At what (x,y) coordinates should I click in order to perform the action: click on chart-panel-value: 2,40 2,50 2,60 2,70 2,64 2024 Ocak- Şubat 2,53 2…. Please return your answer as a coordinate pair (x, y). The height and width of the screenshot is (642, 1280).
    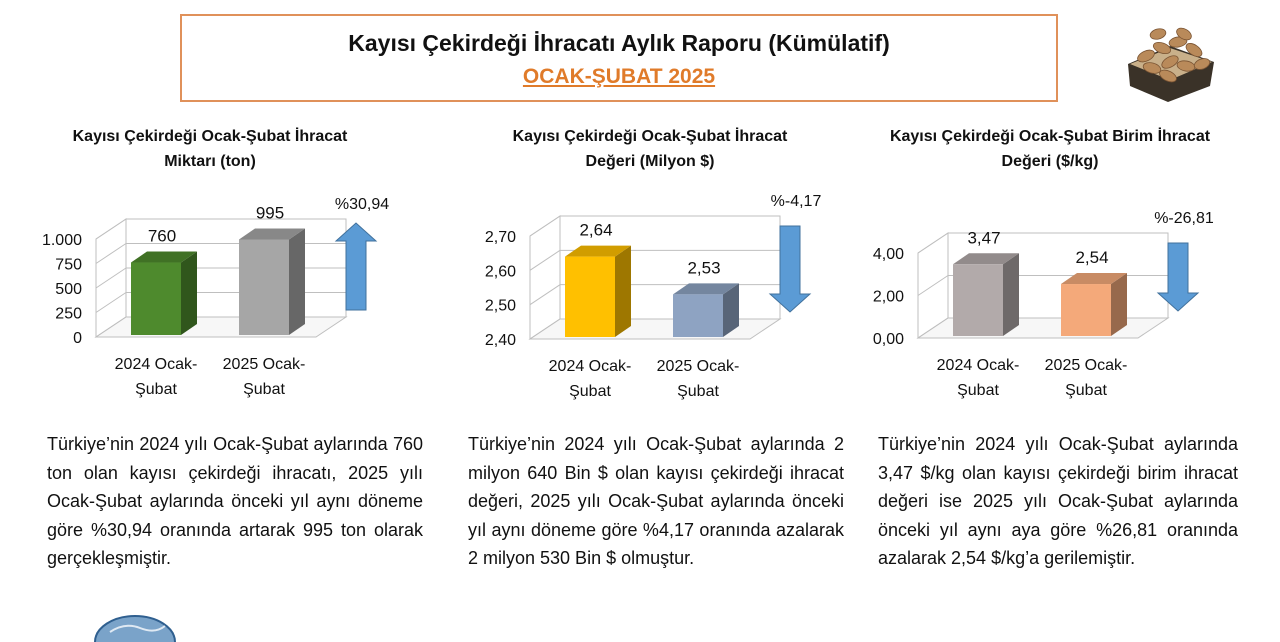
    Looking at the image, I should click on (650, 274).